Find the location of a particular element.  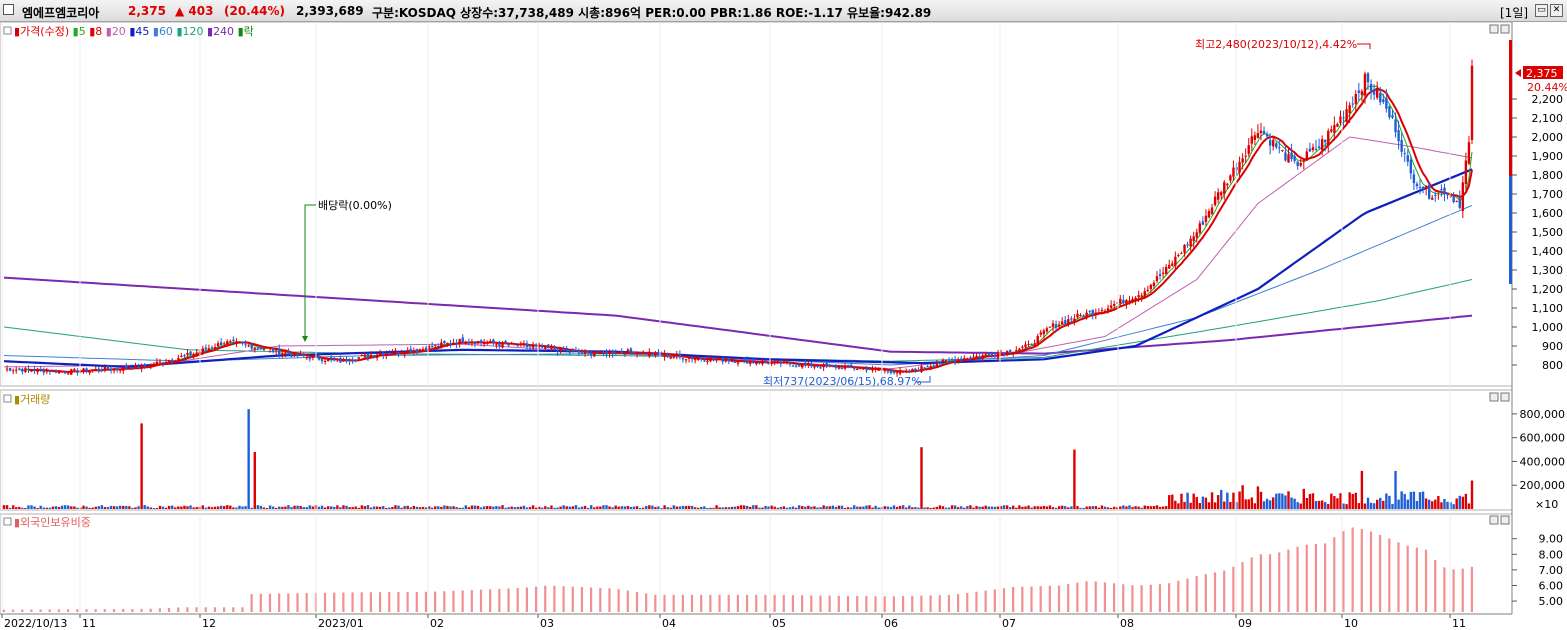

close-icon: ✕ is located at coordinates (1556, 10).